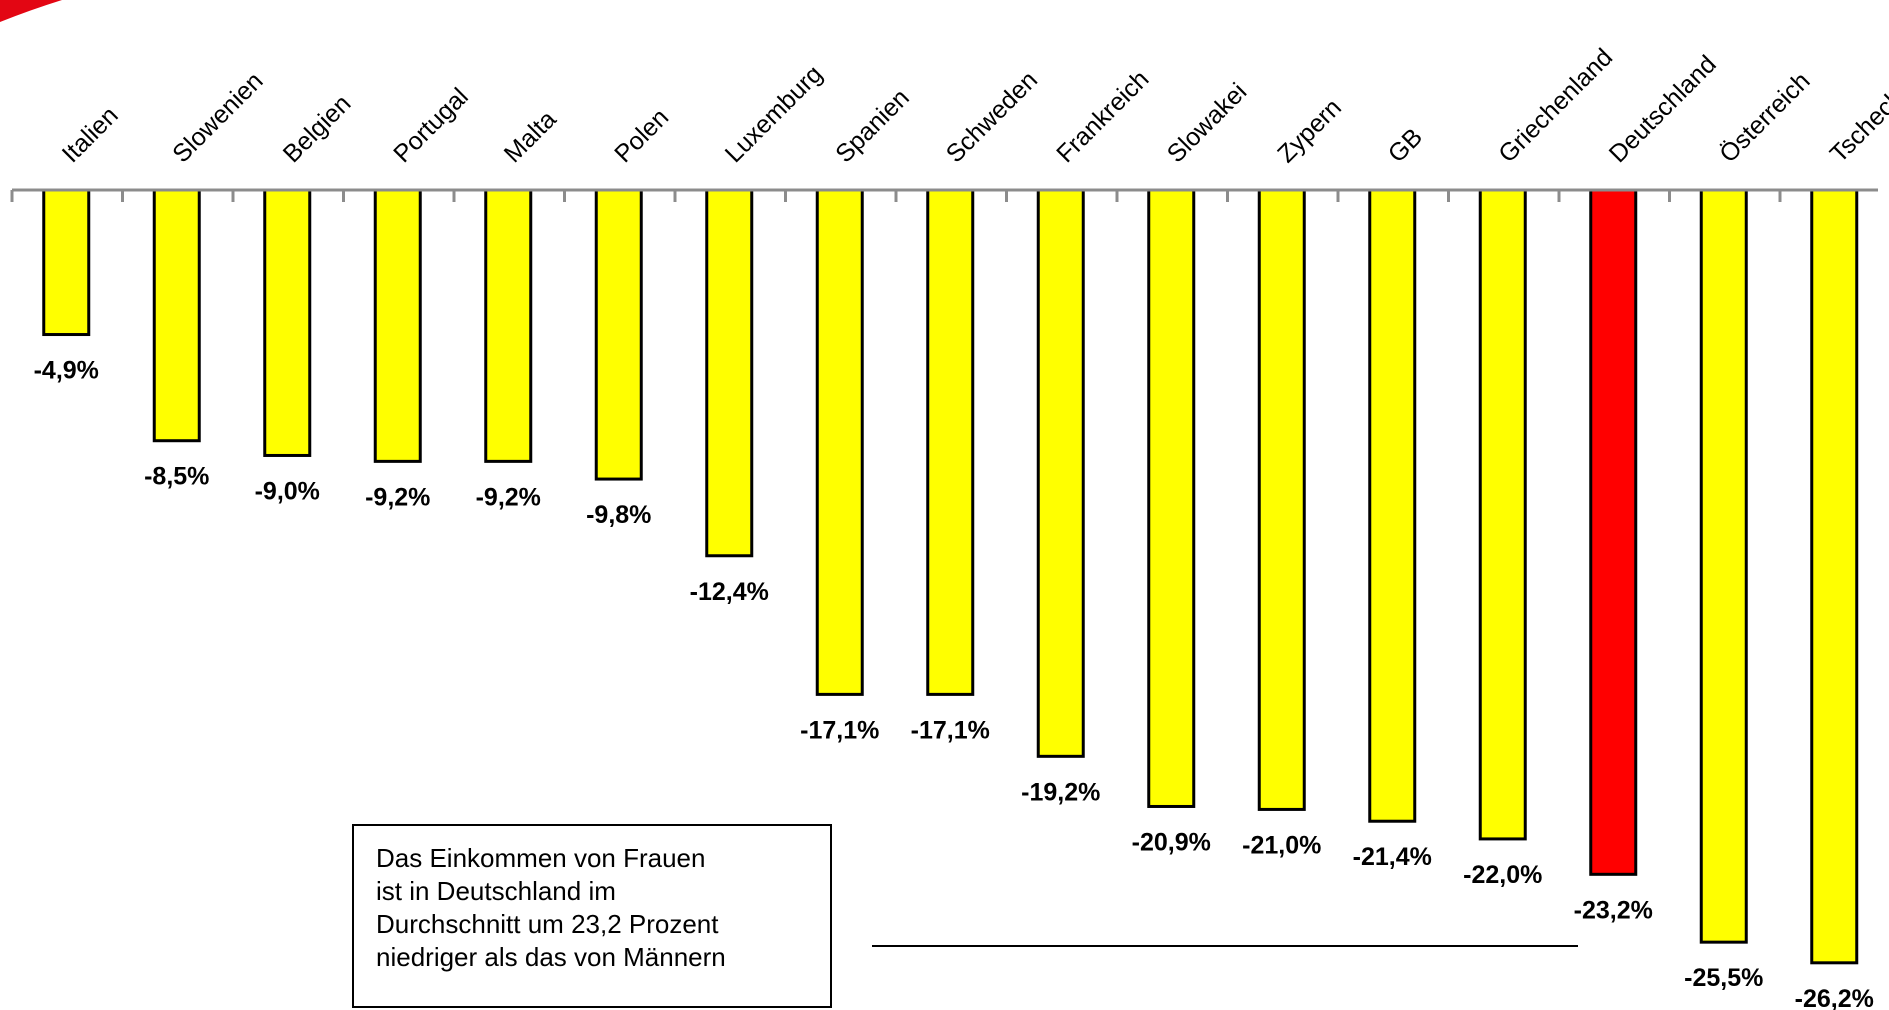 The image size is (1889, 1010). I want to click on category-label: Spanien, so click(872, 126).